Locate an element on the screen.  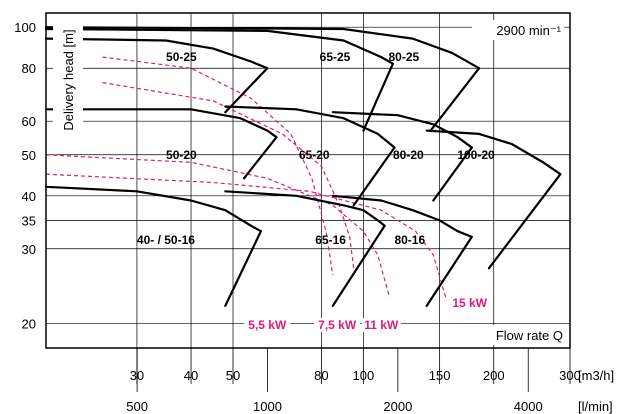
x-m3h-label-50: 50 is located at coordinates (233, 375).